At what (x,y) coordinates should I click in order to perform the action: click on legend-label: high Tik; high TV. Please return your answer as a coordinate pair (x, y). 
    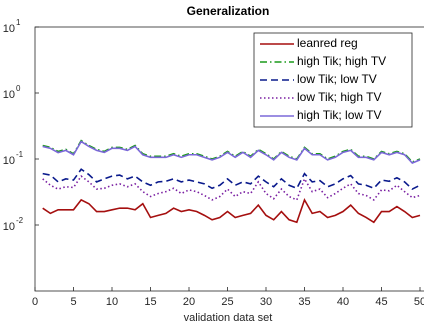
    Looking at the image, I should click on (341, 61).